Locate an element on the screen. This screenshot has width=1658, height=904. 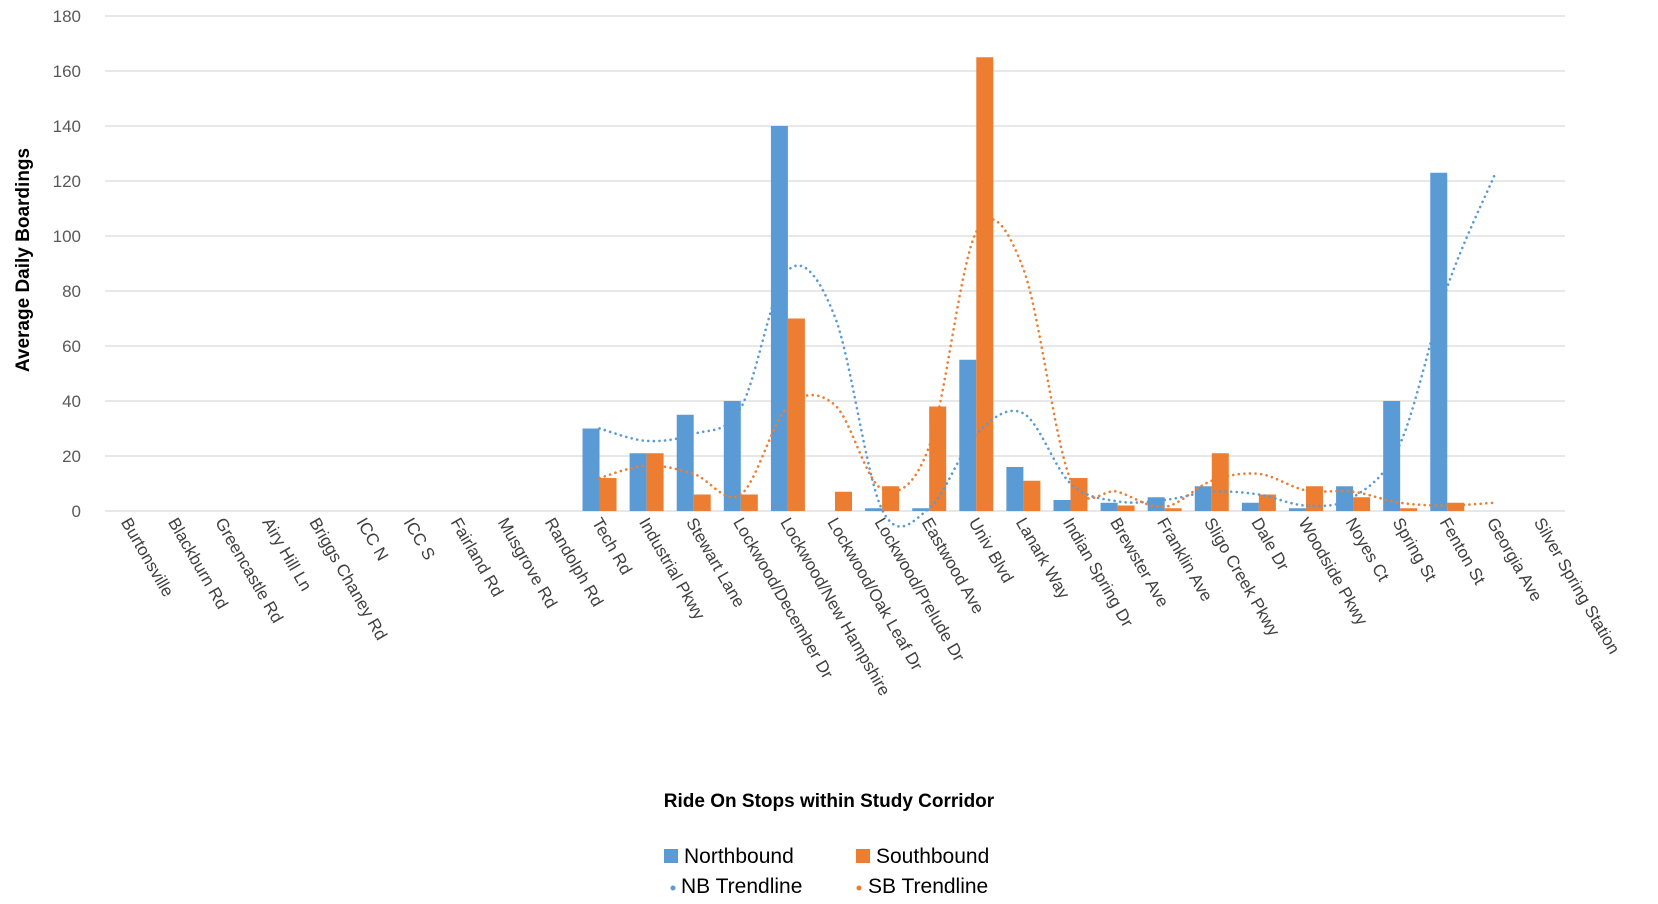
y-tick-label: 20 is located at coordinates (71, 456).